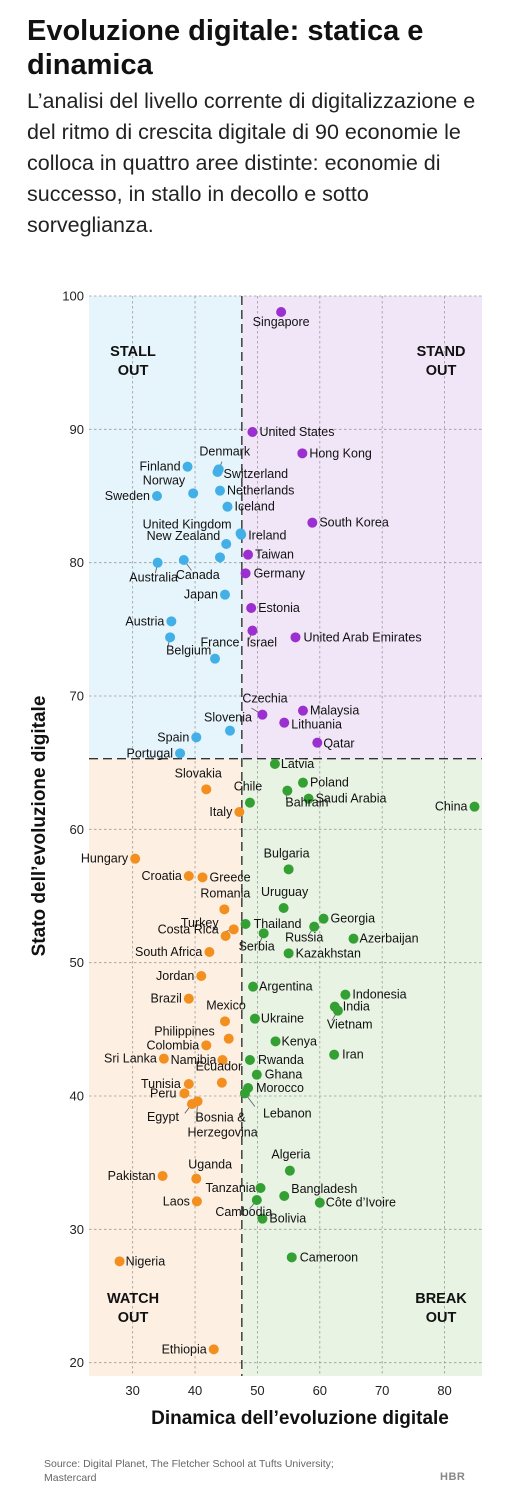 The width and height of the screenshot is (517, 1504). What do you see at coordinates (296, 432) in the screenshot?
I see `label-united-states: United States` at bounding box center [296, 432].